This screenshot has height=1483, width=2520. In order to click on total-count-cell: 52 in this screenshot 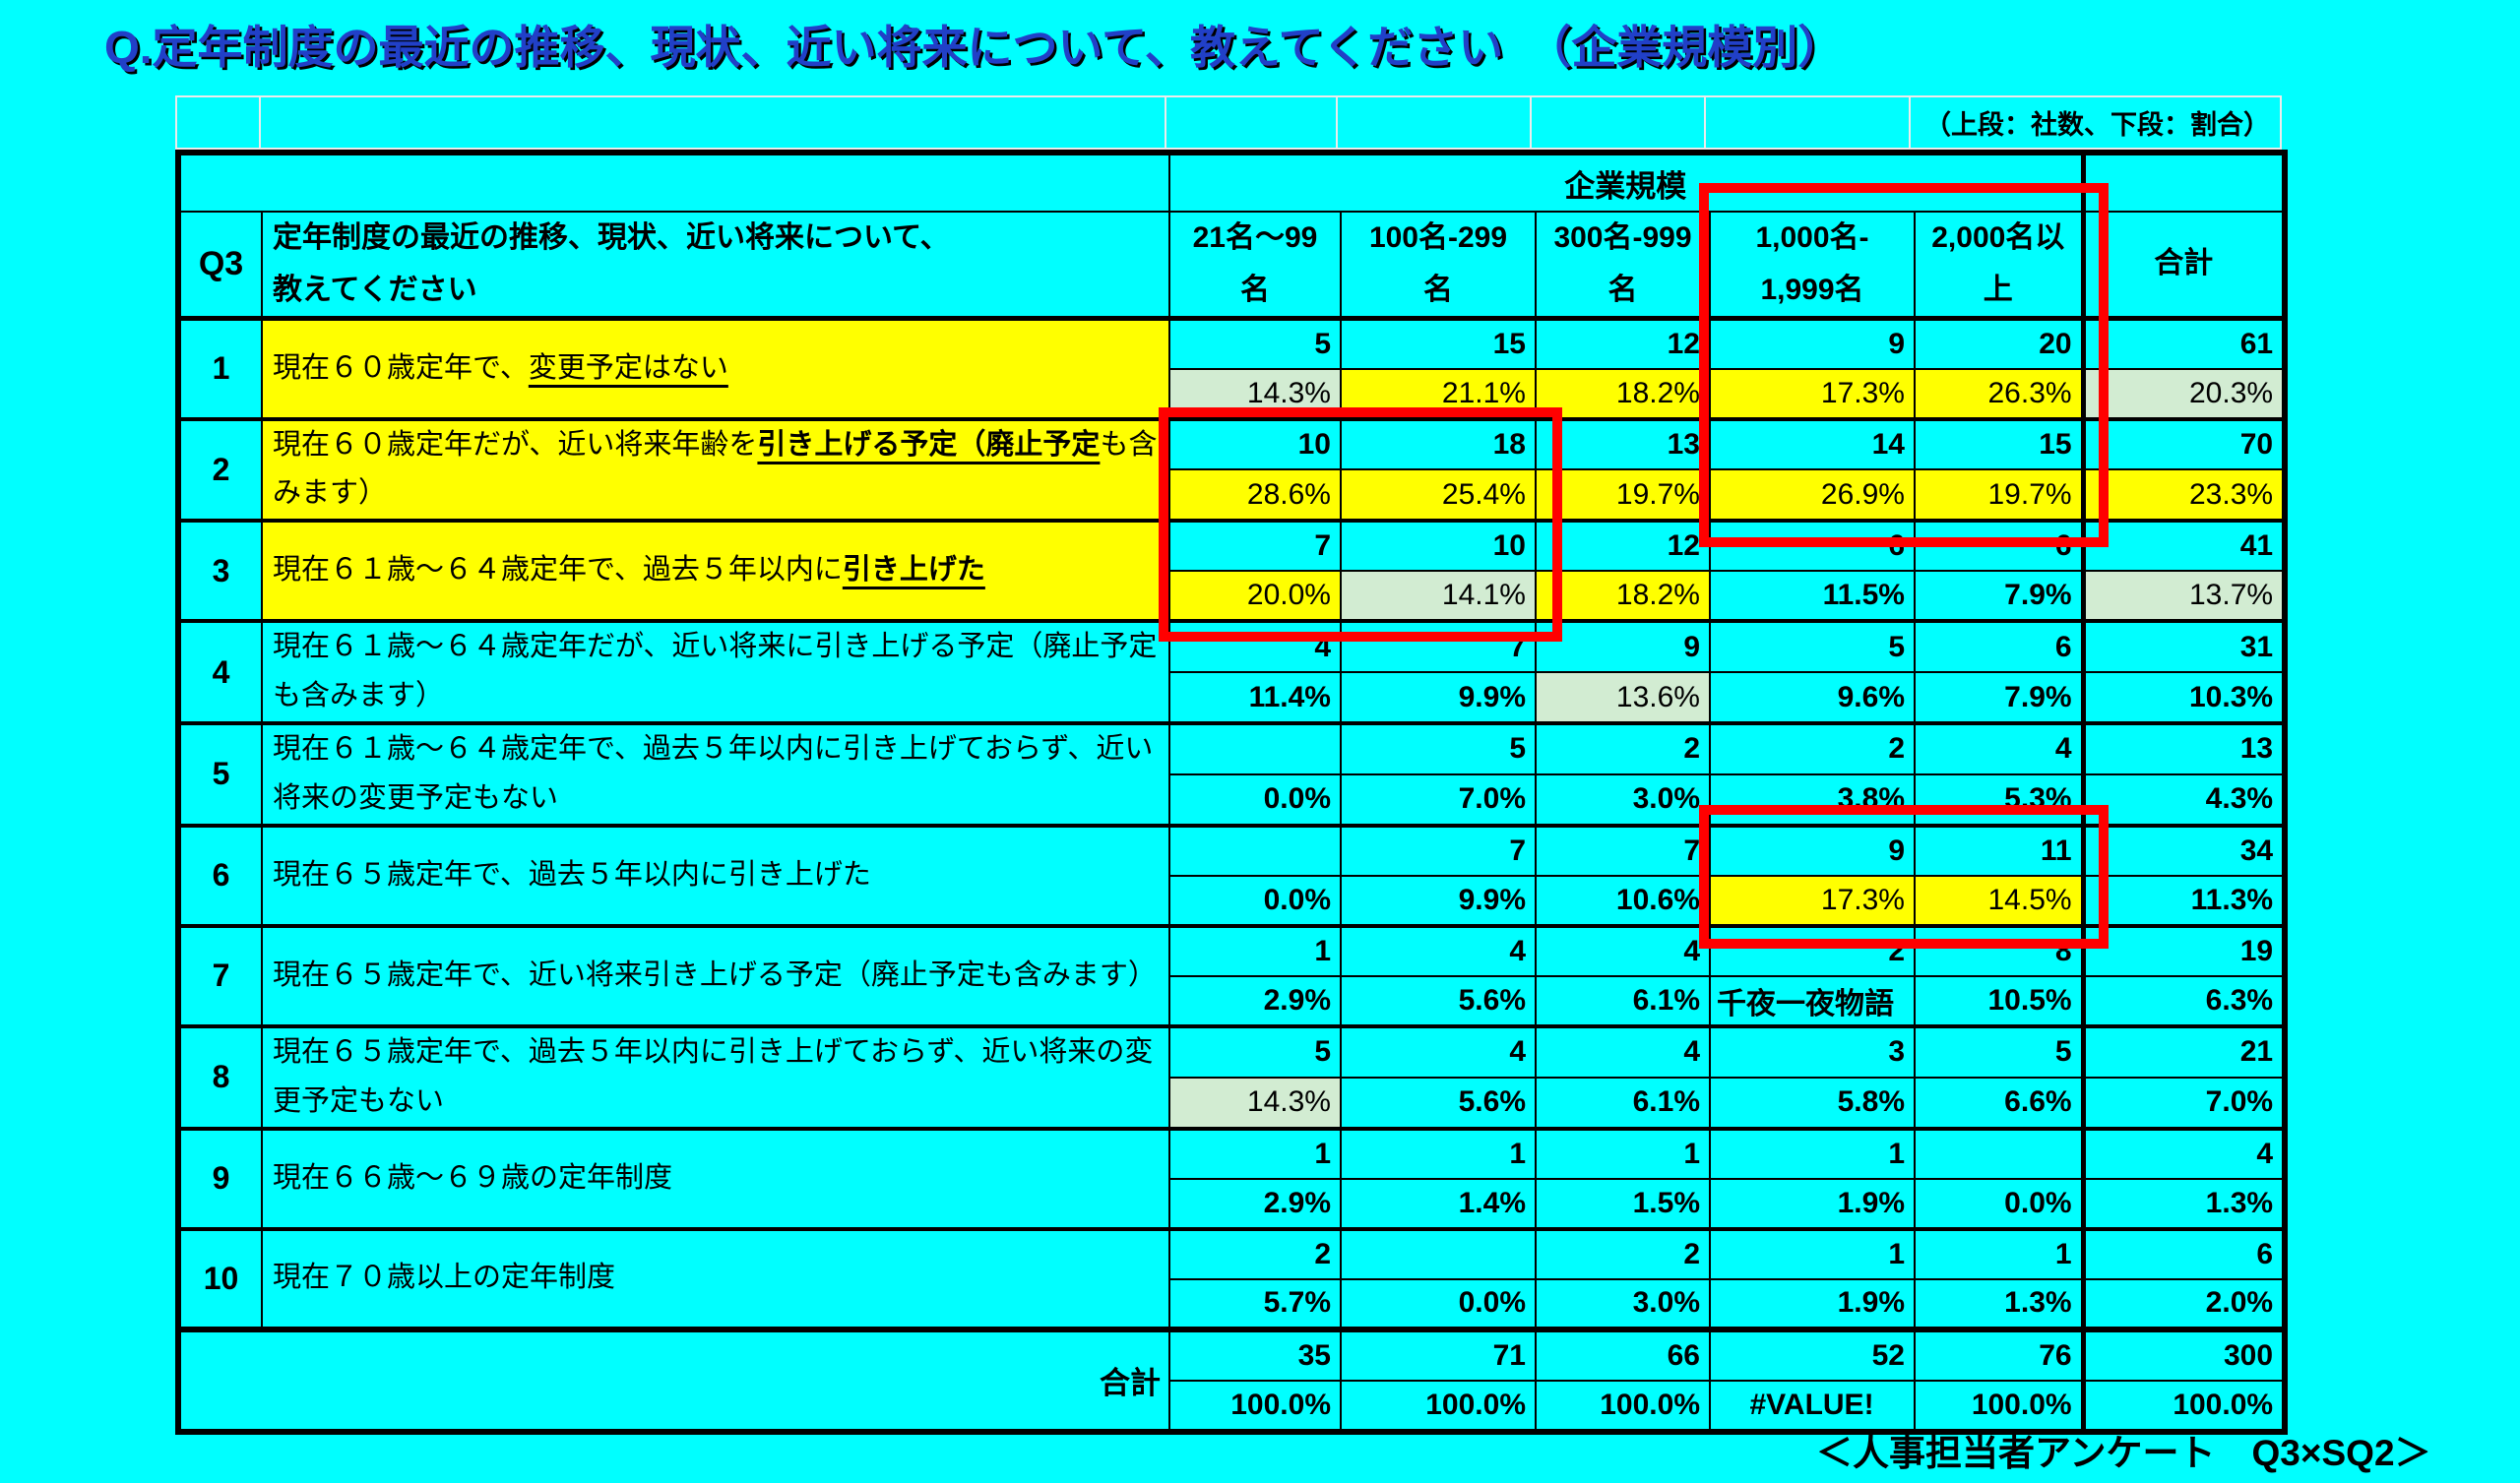, I will do `click(1812, 1354)`.